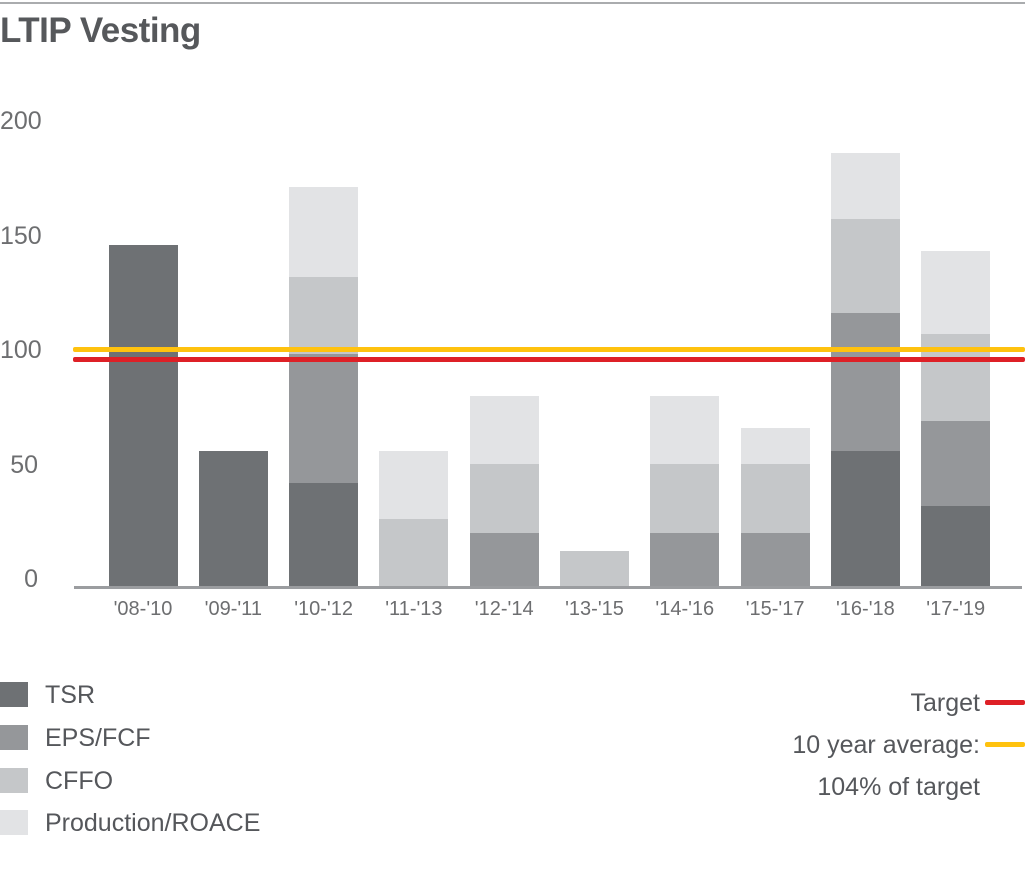  Describe the element at coordinates (323, 609) in the screenshot. I see `x-axis-label-3: '10-'12` at that location.